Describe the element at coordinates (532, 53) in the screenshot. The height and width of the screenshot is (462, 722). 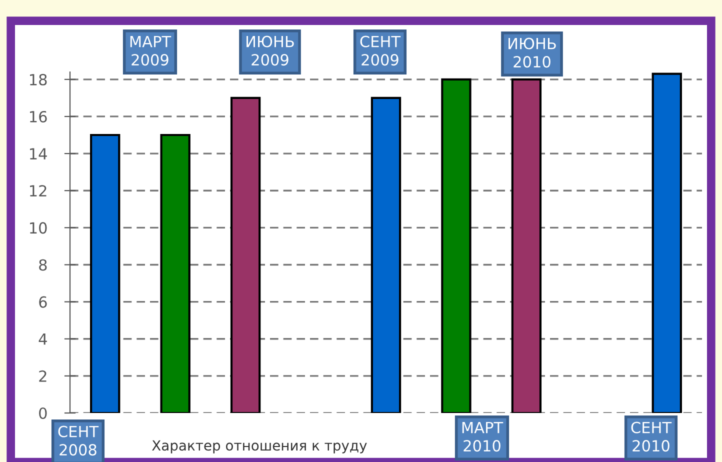
I see `text: ИЮНЬ 2010` at that location.